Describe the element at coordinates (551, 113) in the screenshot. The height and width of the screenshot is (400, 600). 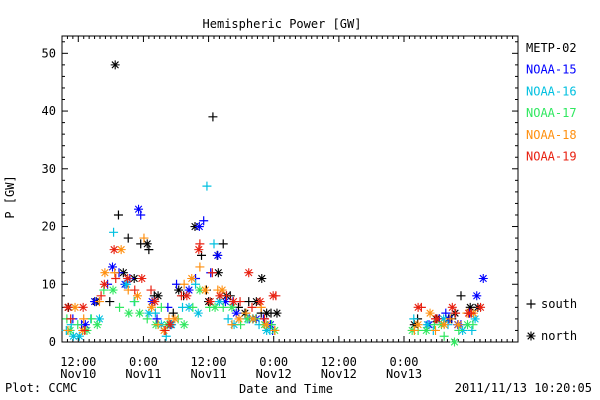
I see `legend-entry: NOAA-17` at that location.